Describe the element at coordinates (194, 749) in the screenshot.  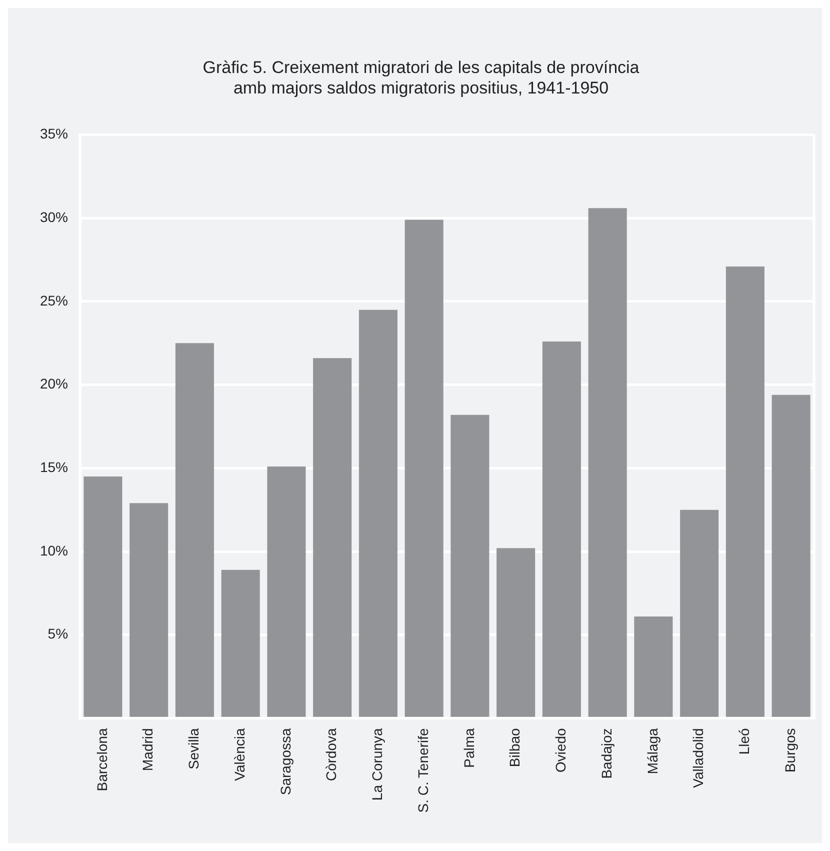
I see `x-tick-label: Sevilla` at that location.